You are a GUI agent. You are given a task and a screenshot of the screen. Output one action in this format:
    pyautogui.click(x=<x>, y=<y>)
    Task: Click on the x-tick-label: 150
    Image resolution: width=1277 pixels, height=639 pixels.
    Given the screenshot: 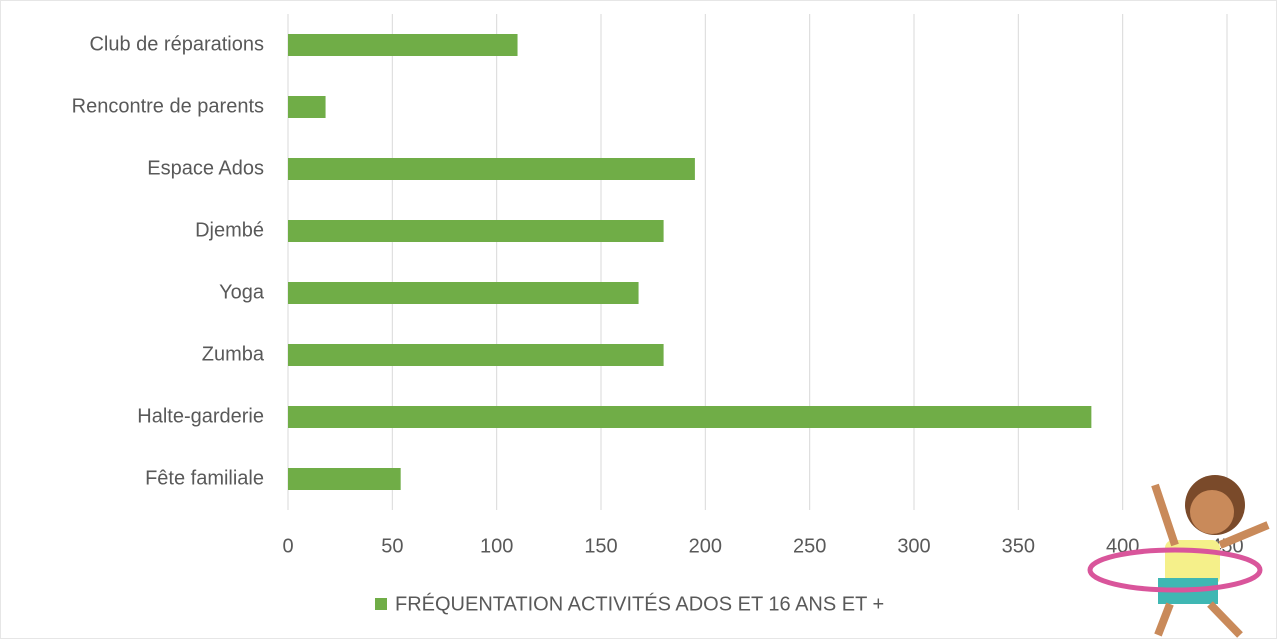 What is the action you would take?
    pyautogui.click(x=600, y=546)
    